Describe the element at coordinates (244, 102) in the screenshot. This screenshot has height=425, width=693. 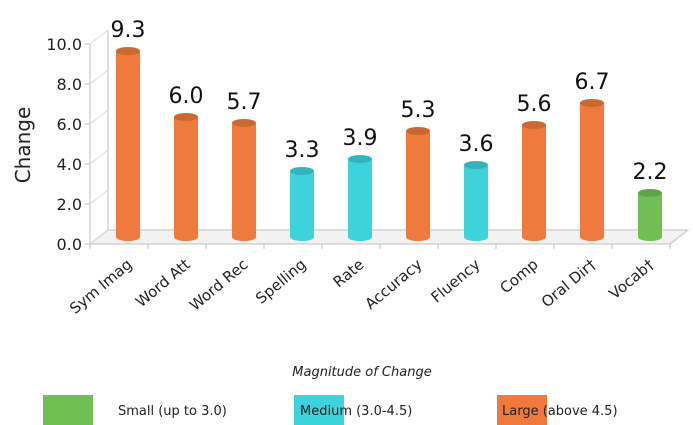
I see `data-label: 5.7` at that location.